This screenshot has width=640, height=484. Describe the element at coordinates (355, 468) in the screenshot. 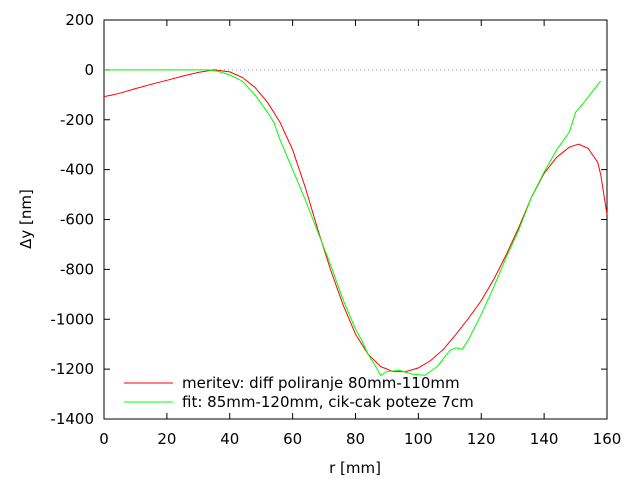

I see `x-axis-label: r [mm]` at that location.